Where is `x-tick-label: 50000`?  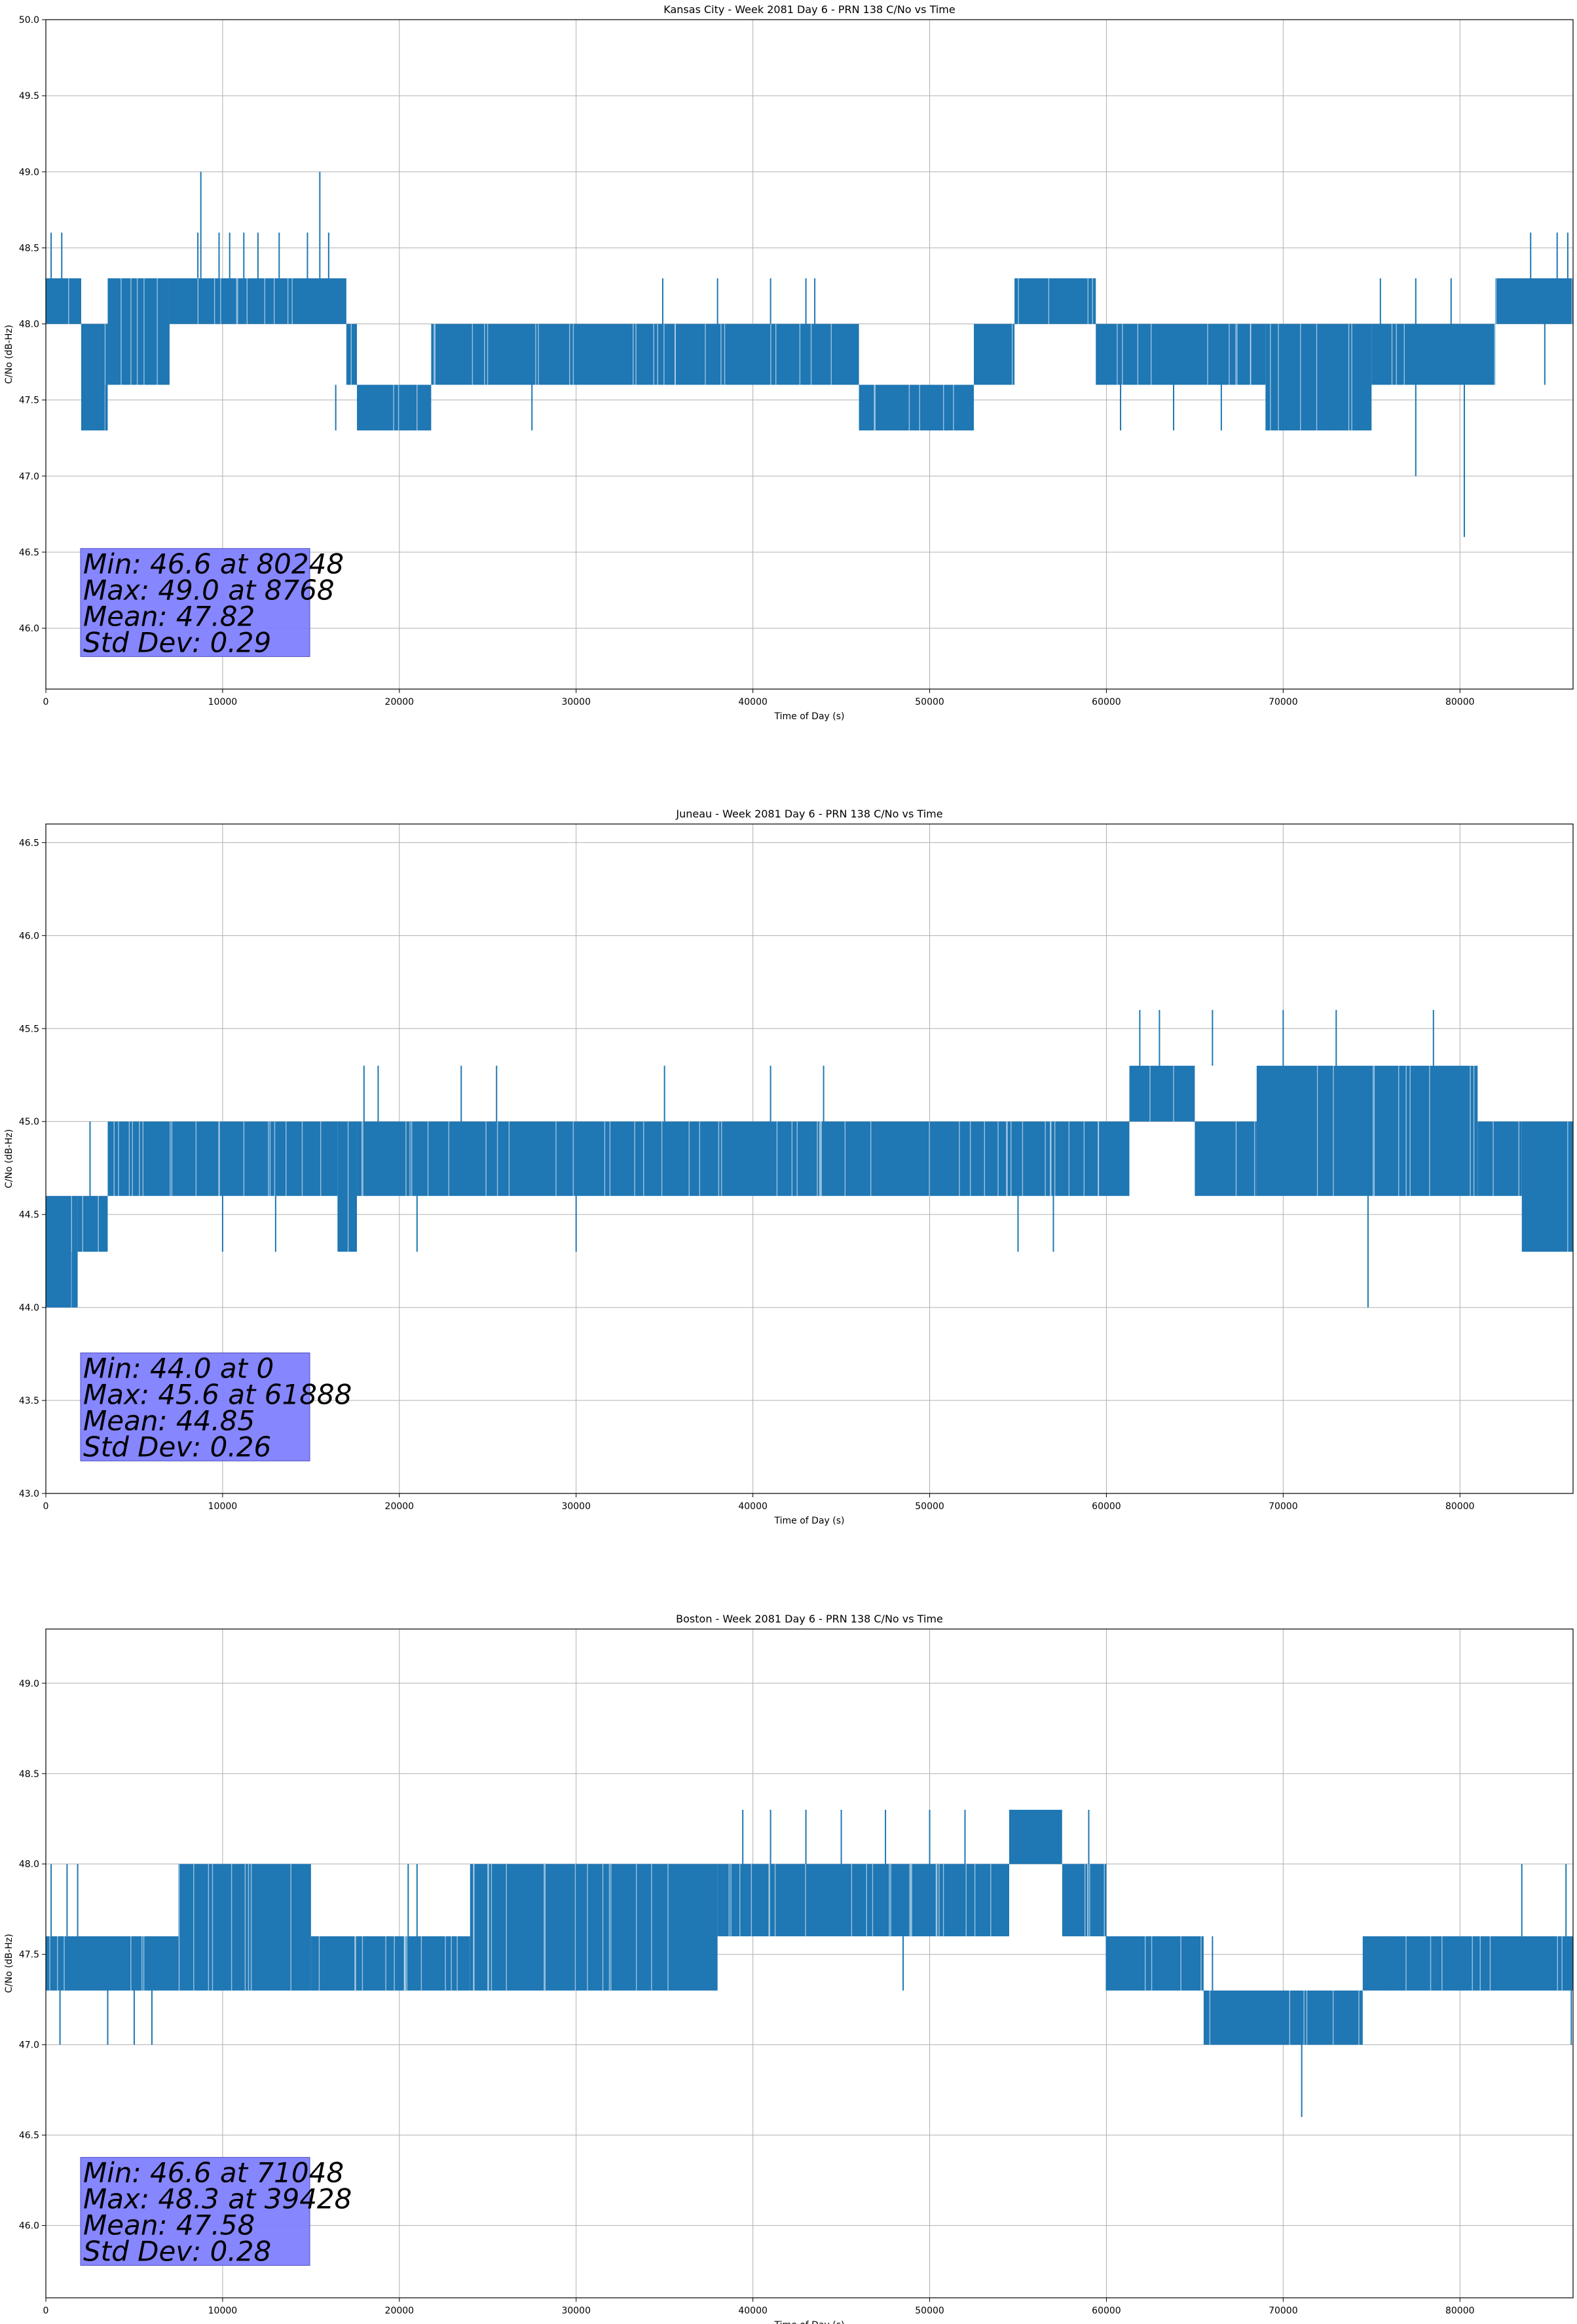 x-tick-label: 50000 is located at coordinates (929, 702).